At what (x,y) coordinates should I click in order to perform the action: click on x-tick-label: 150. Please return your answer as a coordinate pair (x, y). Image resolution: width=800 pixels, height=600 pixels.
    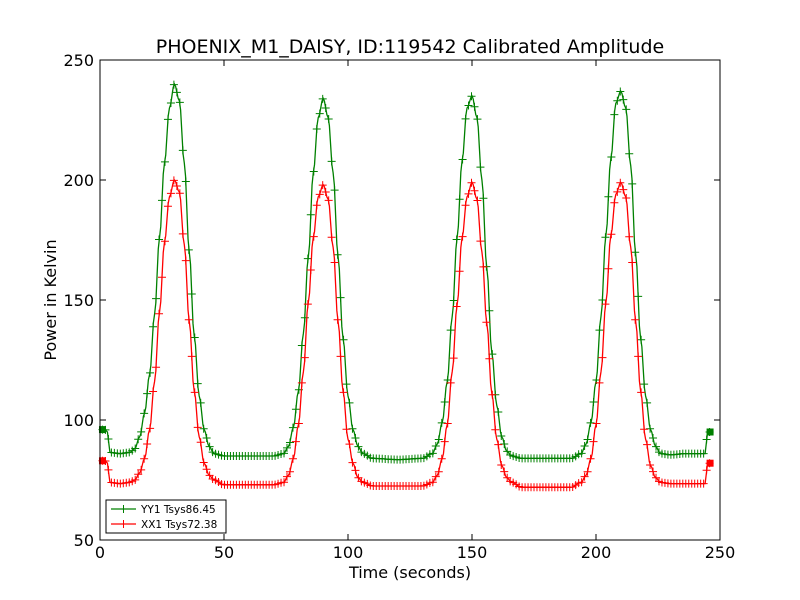
    Looking at the image, I should click on (472, 552).